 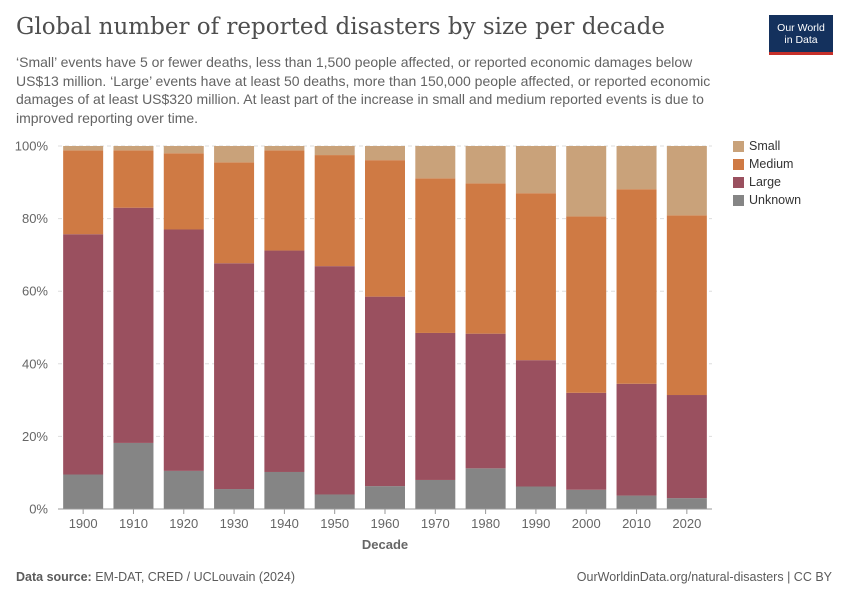 I want to click on legend-item-medium: Medium, so click(x=763, y=164).